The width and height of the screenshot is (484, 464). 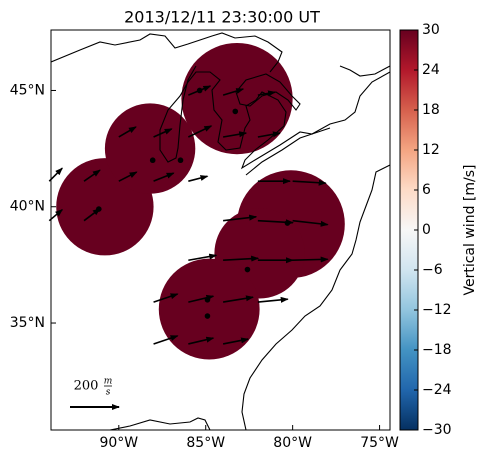 What do you see at coordinates (205, 443) in the screenshot?
I see `x-tick-label: 85°W` at bounding box center [205, 443].